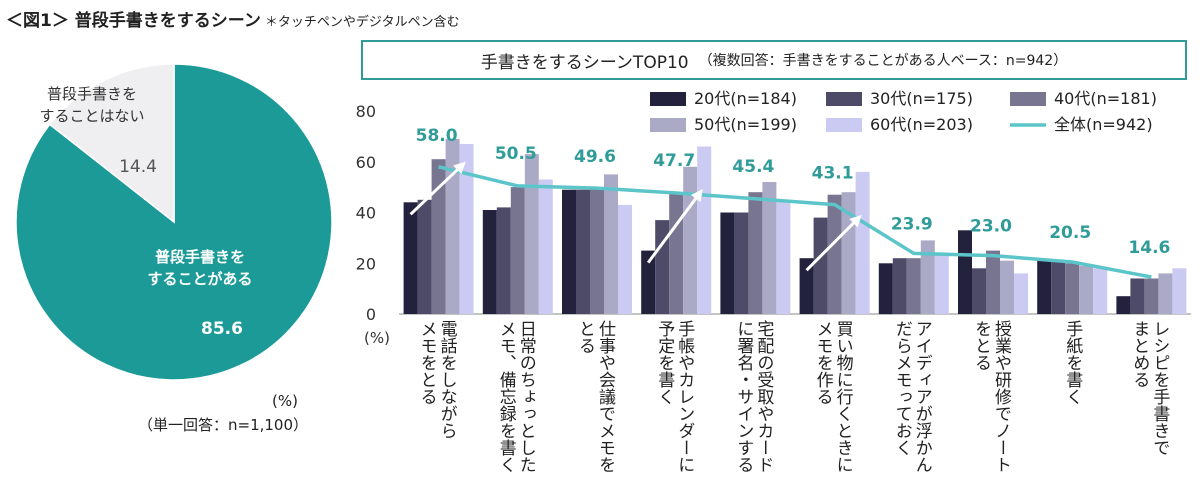 Image resolution: width=1200 pixels, height=504 pixels. I want to click on chart-title: 手書きをするシーンTOP10, so click(584, 62).